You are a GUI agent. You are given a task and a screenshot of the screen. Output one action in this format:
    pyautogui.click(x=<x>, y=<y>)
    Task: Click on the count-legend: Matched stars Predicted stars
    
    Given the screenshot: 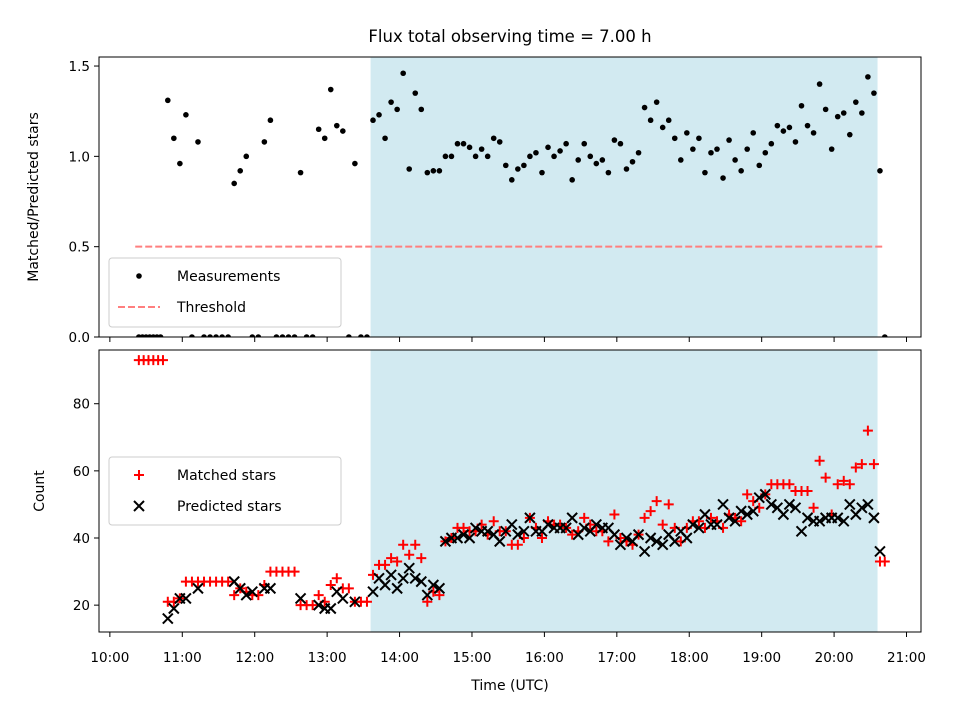 What is the action you would take?
    pyautogui.click(x=225, y=491)
    